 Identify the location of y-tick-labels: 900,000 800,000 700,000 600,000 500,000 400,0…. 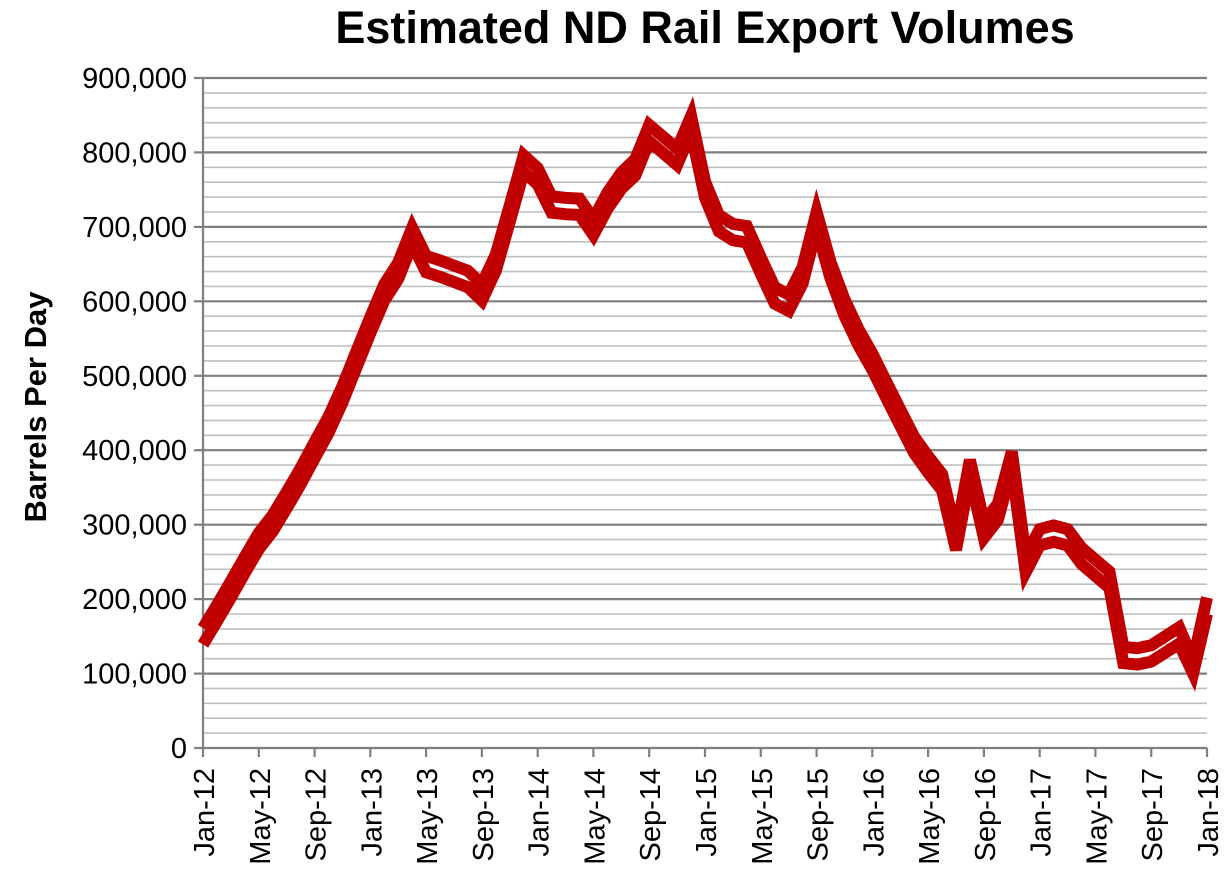
(134, 414).